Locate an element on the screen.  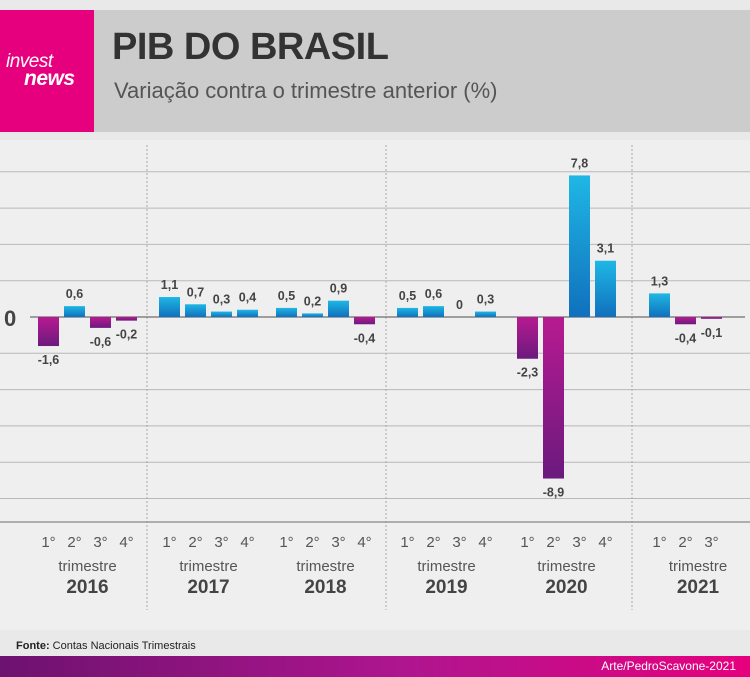
quarter-label-2017-q3: 3° is located at coordinates (221, 542).